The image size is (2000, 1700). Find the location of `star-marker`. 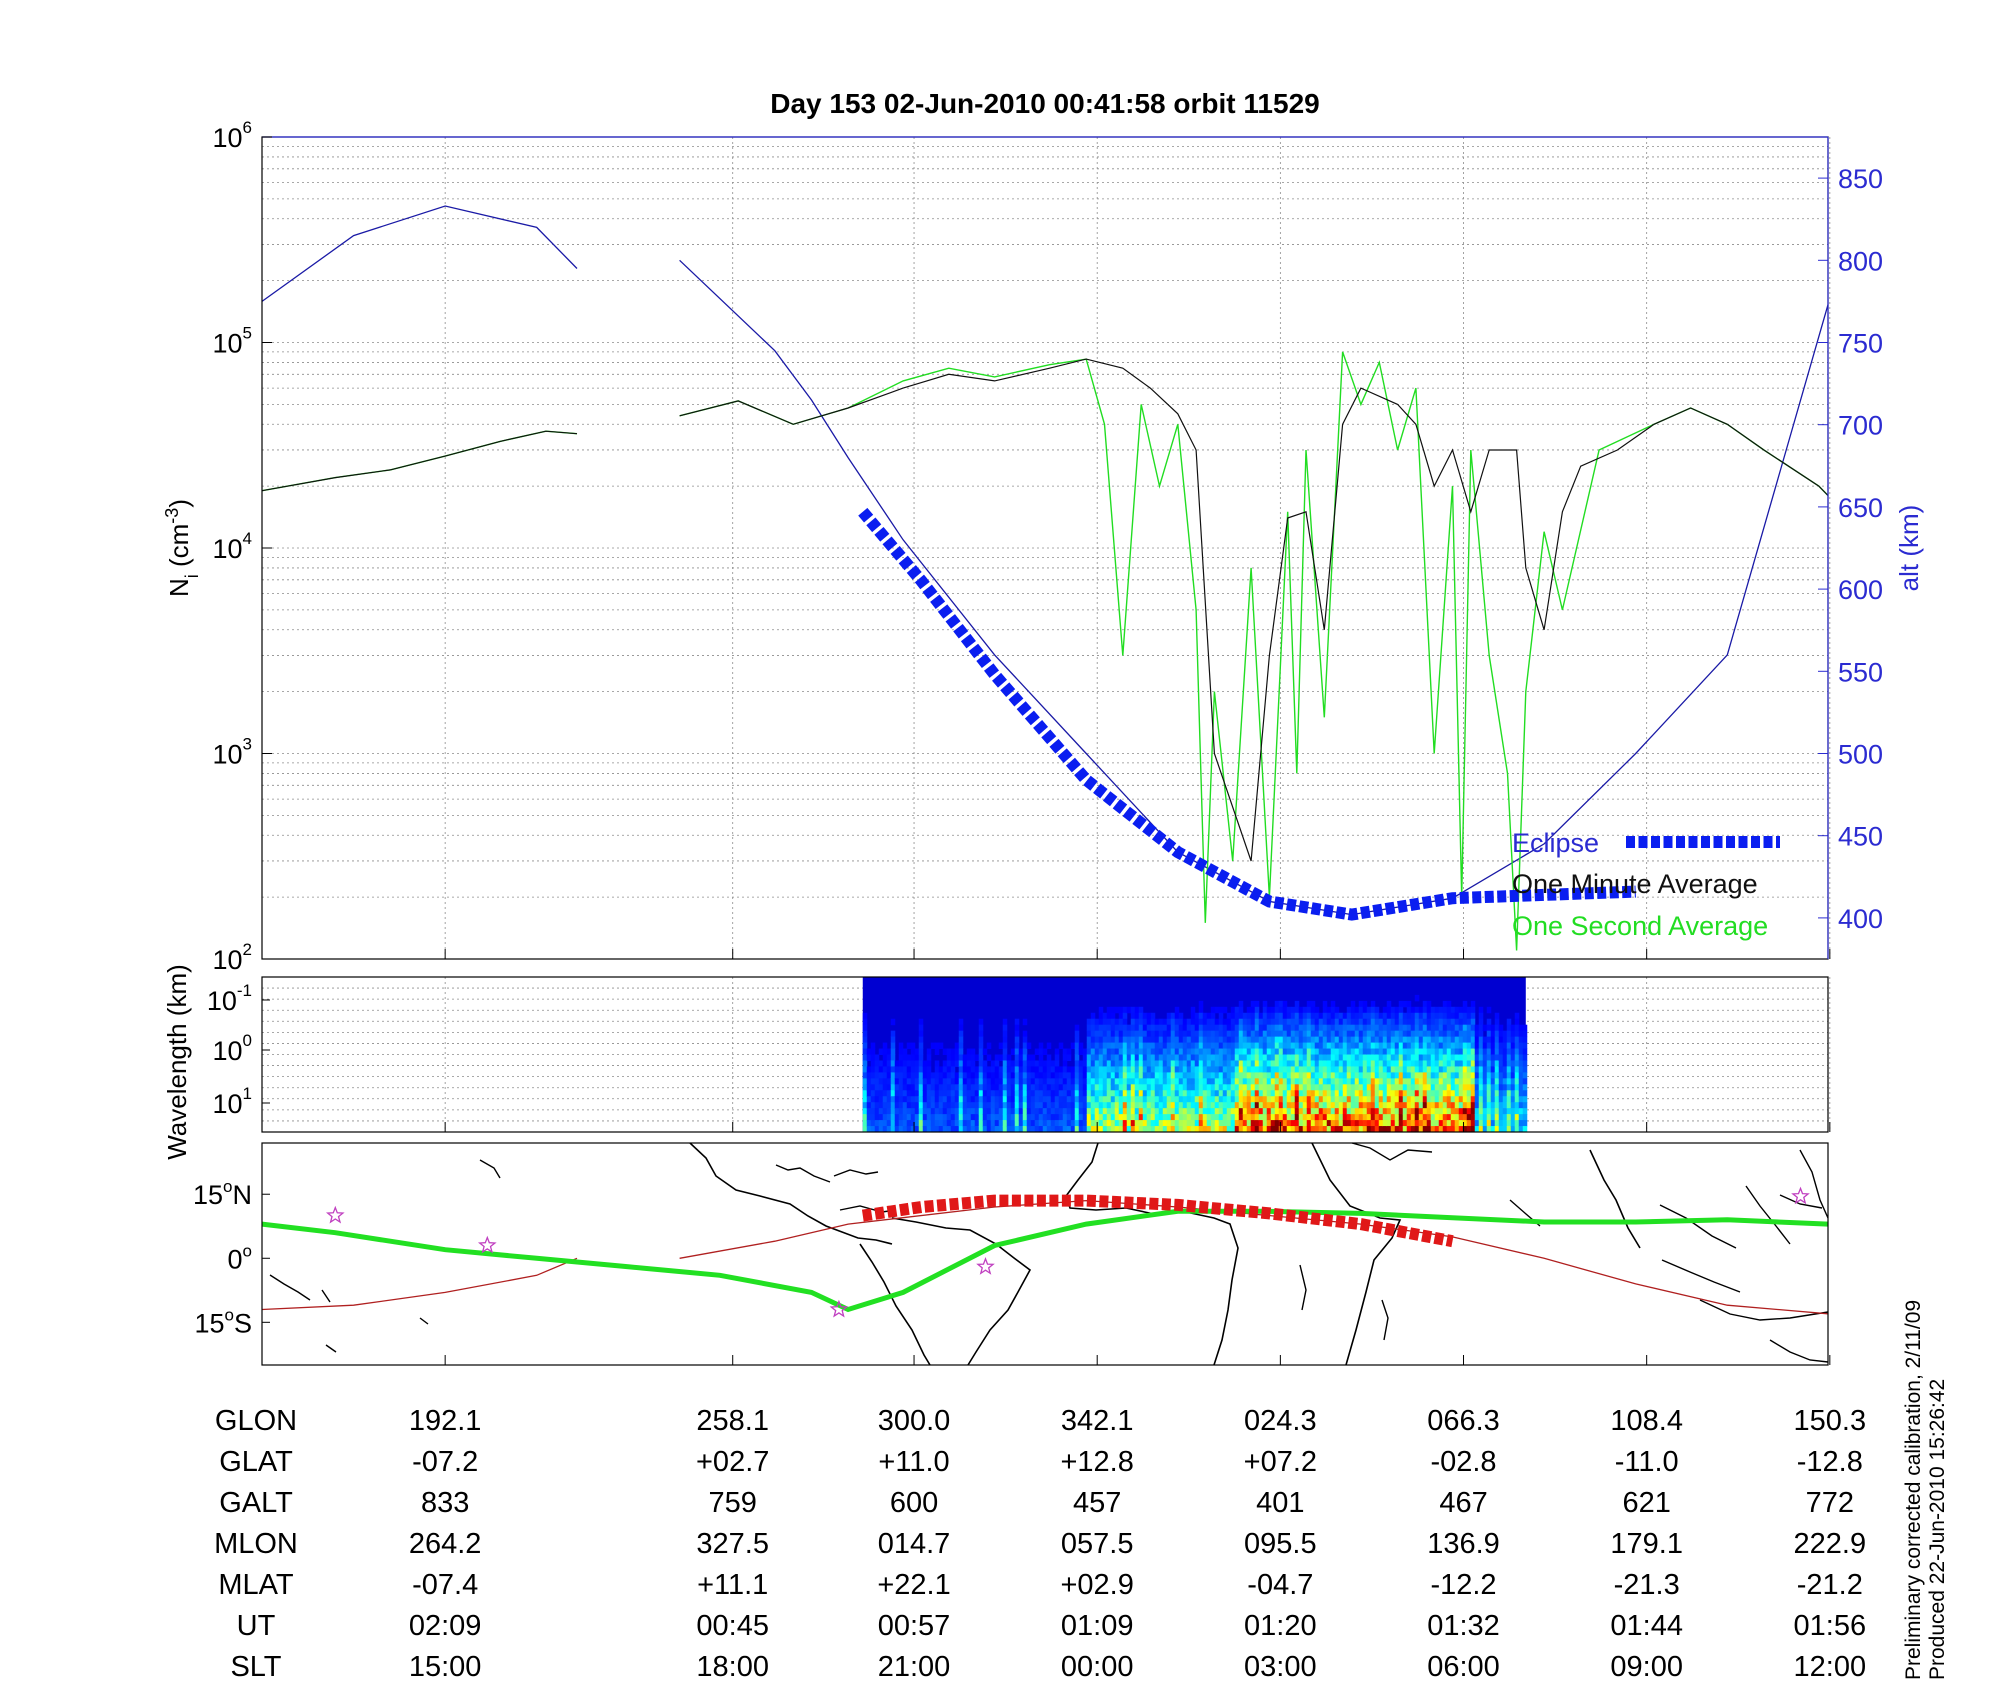

star-marker is located at coordinates (335, 1214).